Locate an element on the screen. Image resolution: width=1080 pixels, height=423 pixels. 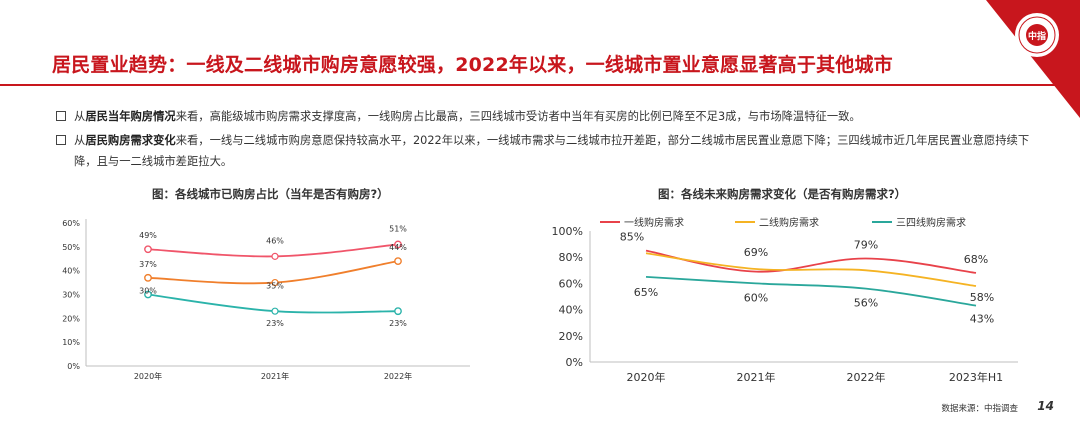
chart-1-title: 图：各线城市已购房占比（当年是否有购房?） is located at coordinates (270, 194).